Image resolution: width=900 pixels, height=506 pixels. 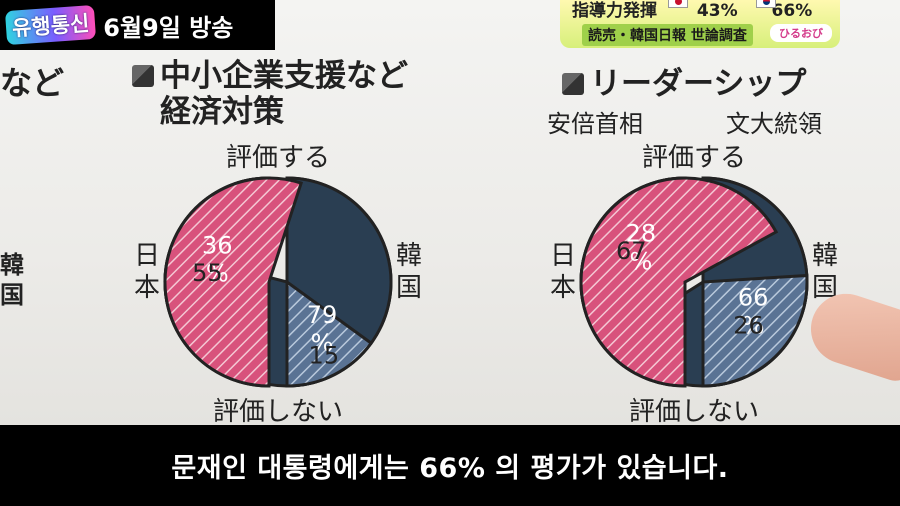 I want to click on japan-flag-icon, so click(x=678, y=4).